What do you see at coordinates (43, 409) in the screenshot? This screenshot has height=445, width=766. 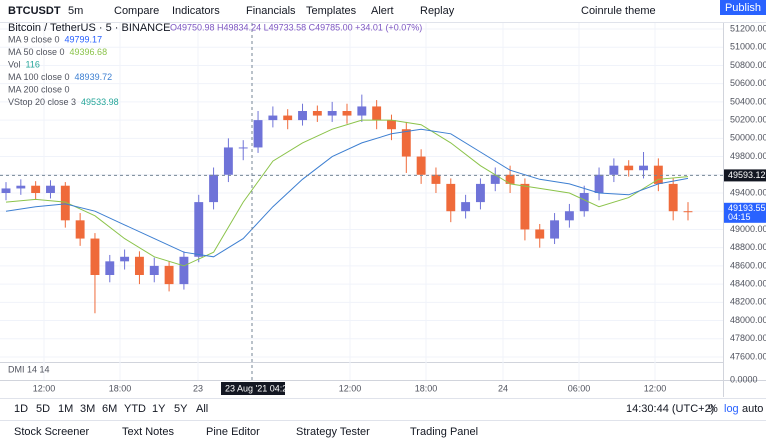 I see `range-button: 5D` at bounding box center [43, 409].